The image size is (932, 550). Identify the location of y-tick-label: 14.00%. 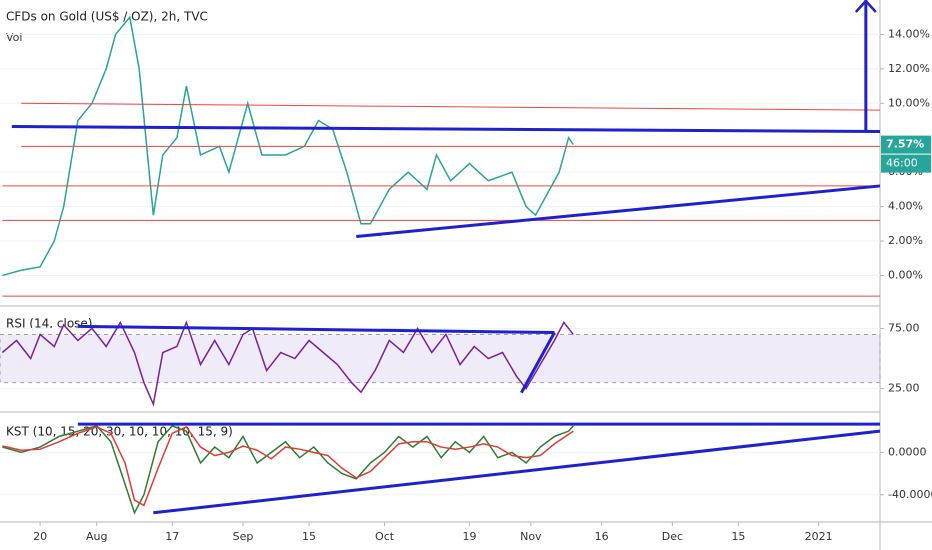
(909, 33).